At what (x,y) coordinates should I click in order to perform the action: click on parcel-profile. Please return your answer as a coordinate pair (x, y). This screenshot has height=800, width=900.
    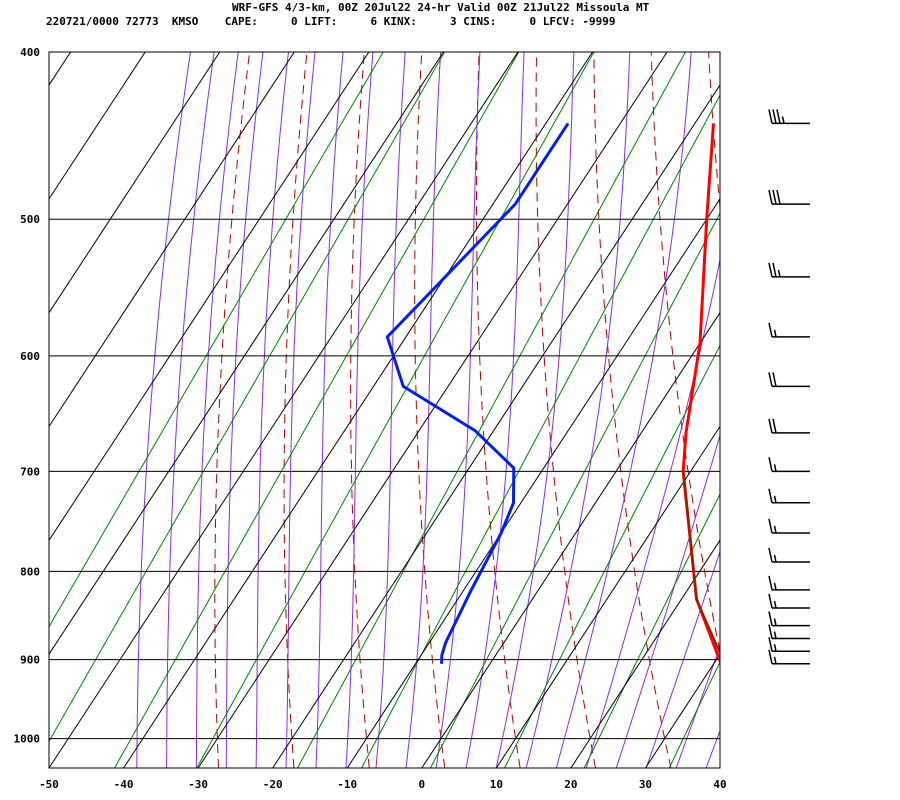
    Looking at the image, I should click on (701, 563).